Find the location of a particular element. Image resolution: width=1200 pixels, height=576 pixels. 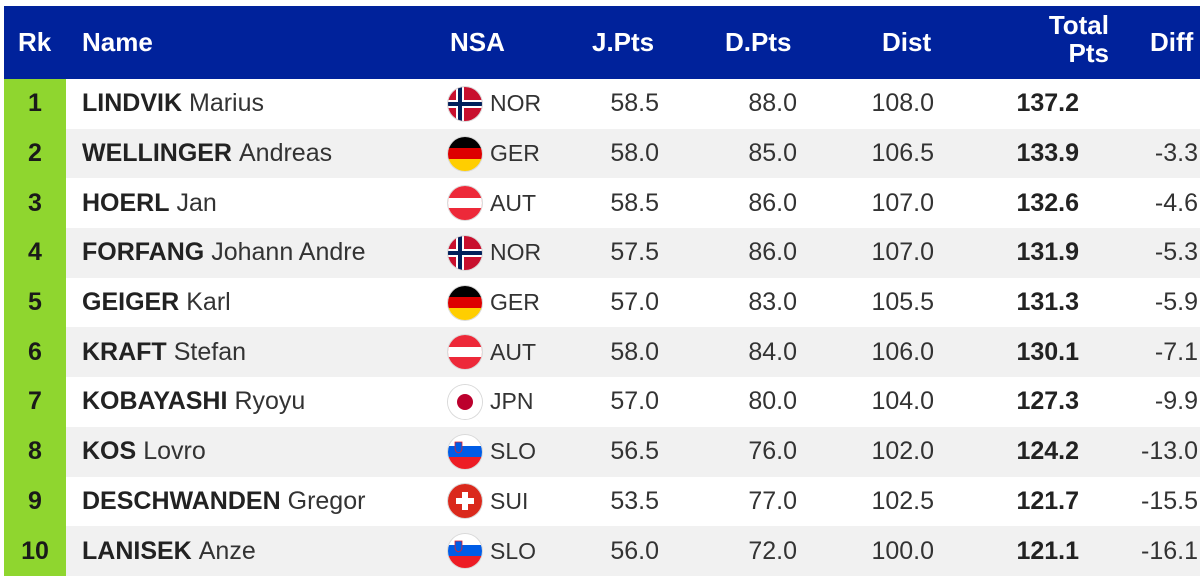

germany-flag-icon is located at coordinates (465, 302).